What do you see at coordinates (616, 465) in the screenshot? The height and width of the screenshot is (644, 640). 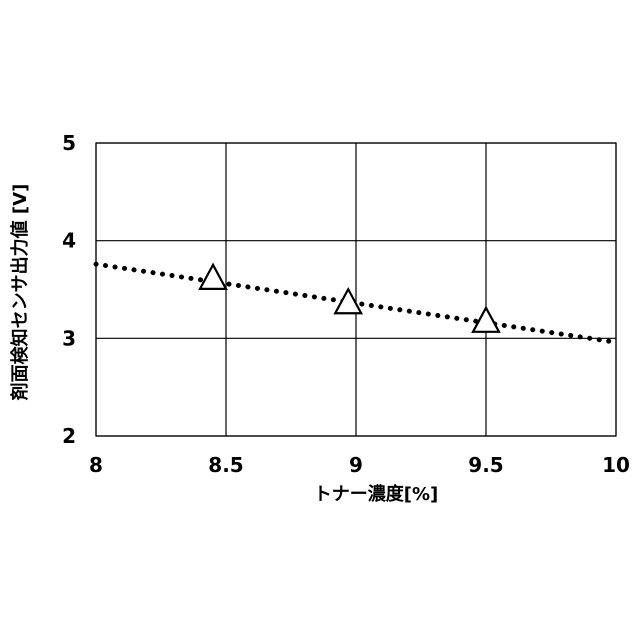 I see `x-tick-label: 10` at bounding box center [616, 465].